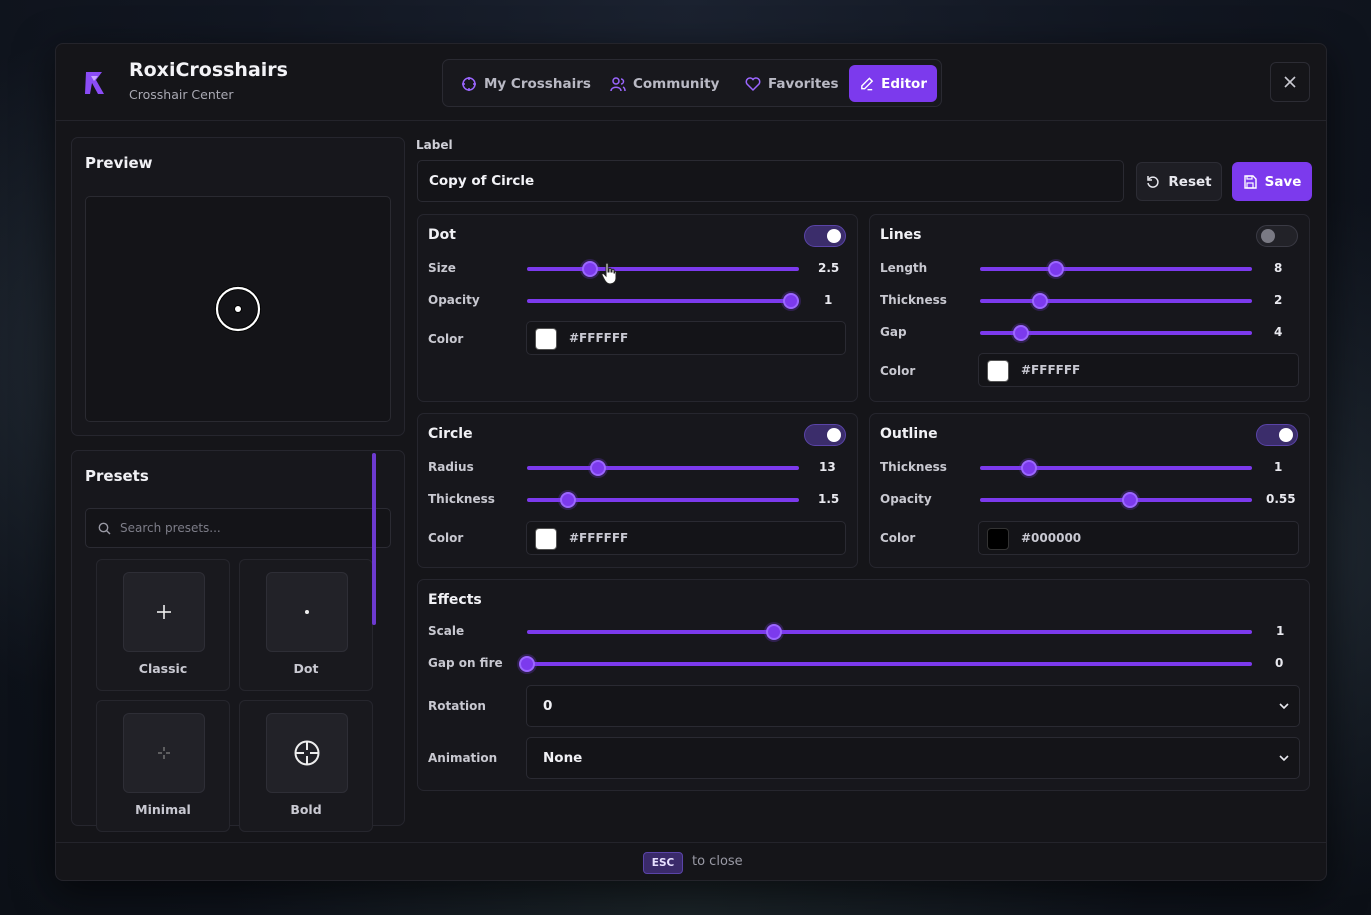 The width and height of the screenshot is (1371, 915). What do you see at coordinates (829, 499) in the screenshot?
I see `circle-thickness-value: 1.5` at bounding box center [829, 499].